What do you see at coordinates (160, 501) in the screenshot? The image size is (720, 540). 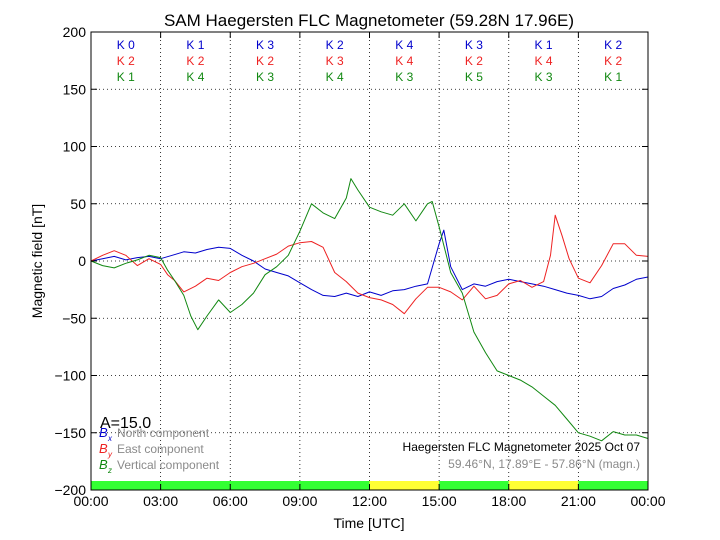 I see `x-tick-label: 03:00` at bounding box center [160, 501].